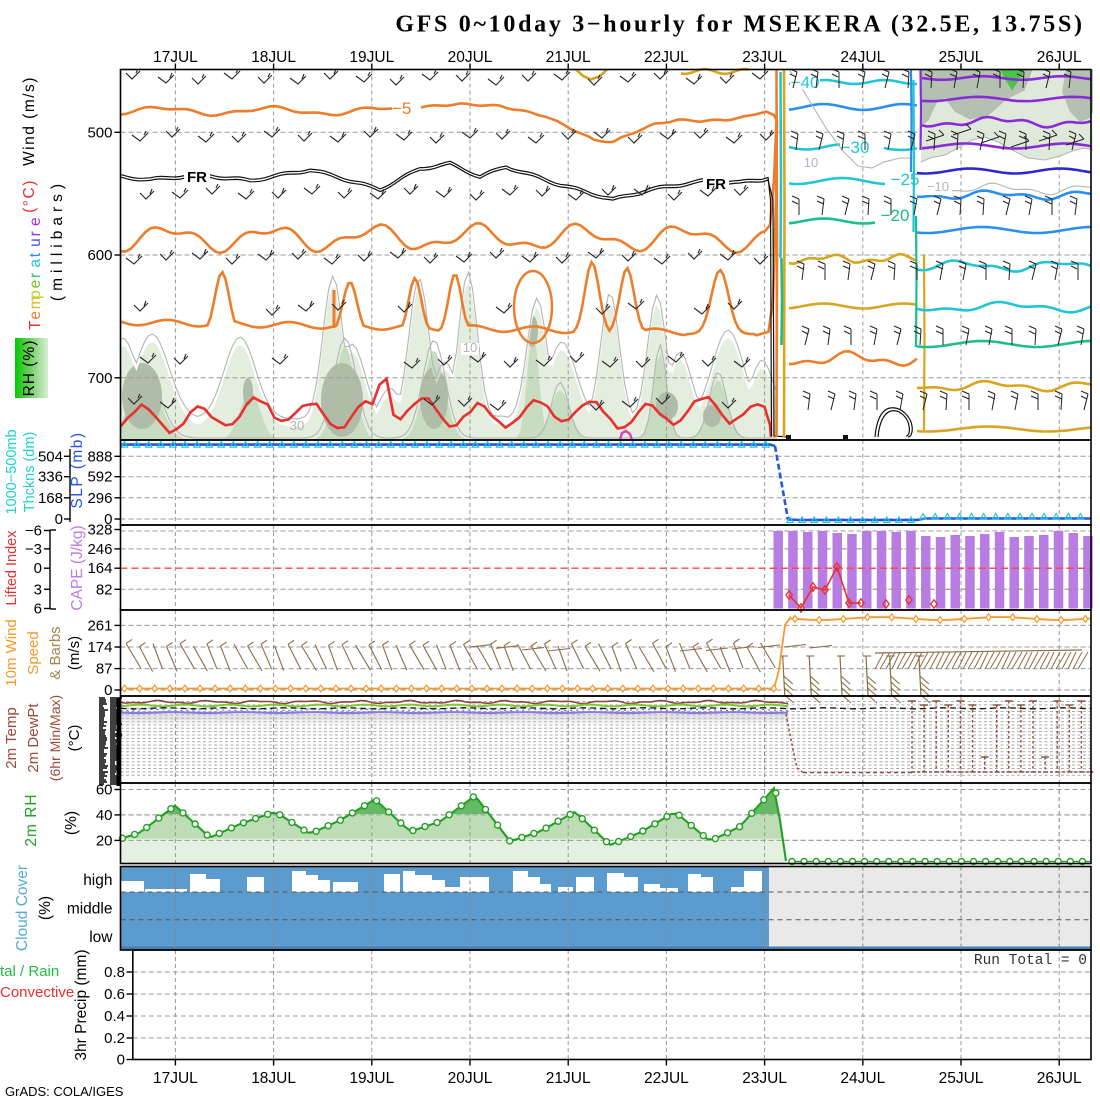 The width and height of the screenshot is (1100, 1100). What do you see at coordinates (35, 242) in the screenshot?
I see `svg-text: u` at bounding box center [35, 242].